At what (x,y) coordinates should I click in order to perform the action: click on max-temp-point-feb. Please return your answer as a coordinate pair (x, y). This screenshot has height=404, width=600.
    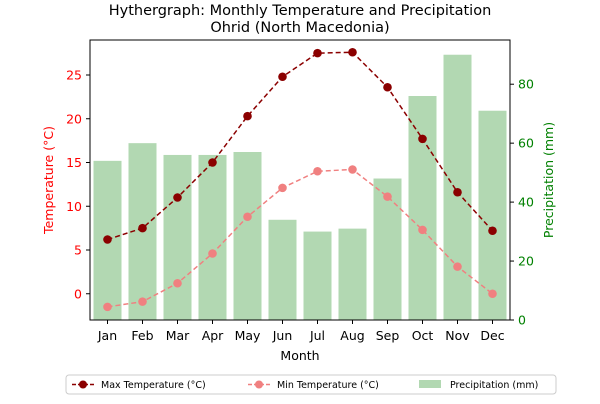
    Looking at the image, I should click on (142, 228).